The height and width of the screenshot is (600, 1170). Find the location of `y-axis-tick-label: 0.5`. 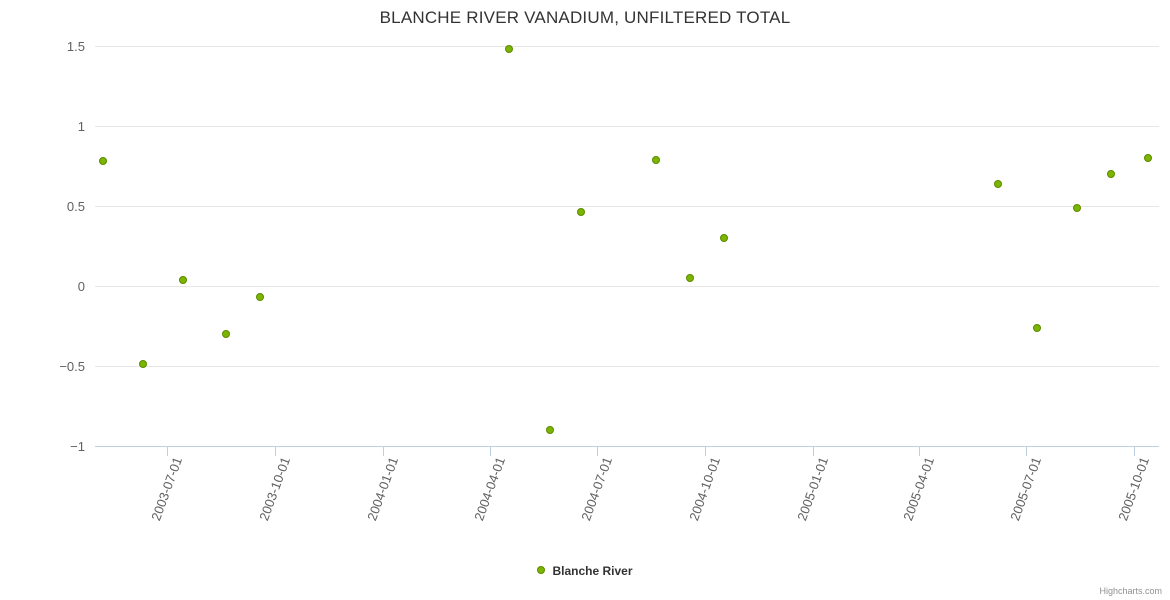

y-axis-tick-label: 0.5 is located at coordinates (75, 206).